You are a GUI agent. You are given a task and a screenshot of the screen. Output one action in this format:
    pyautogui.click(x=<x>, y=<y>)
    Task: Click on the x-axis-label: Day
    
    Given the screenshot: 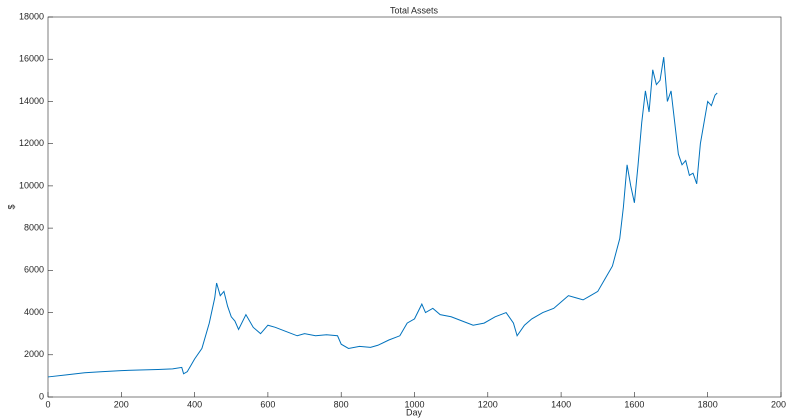 What is the action you would take?
    pyautogui.click(x=414, y=412)
    